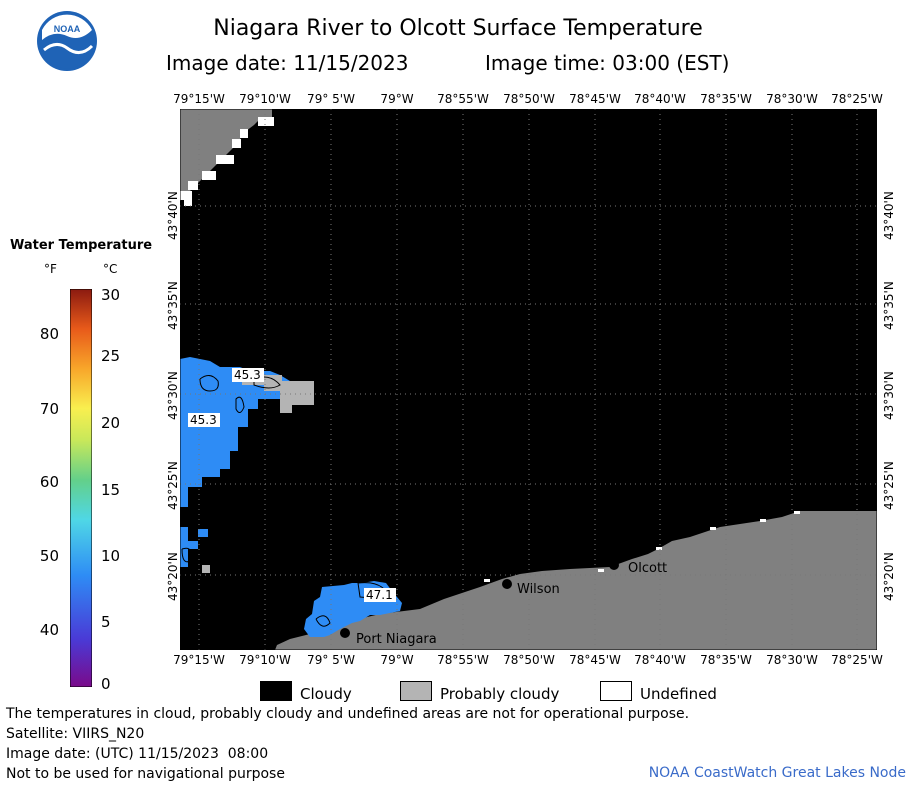 This screenshot has height=790, width=916. Describe the element at coordinates (265, 660) in the screenshot. I see `lon-label-bottom: 79°10'W` at that location.